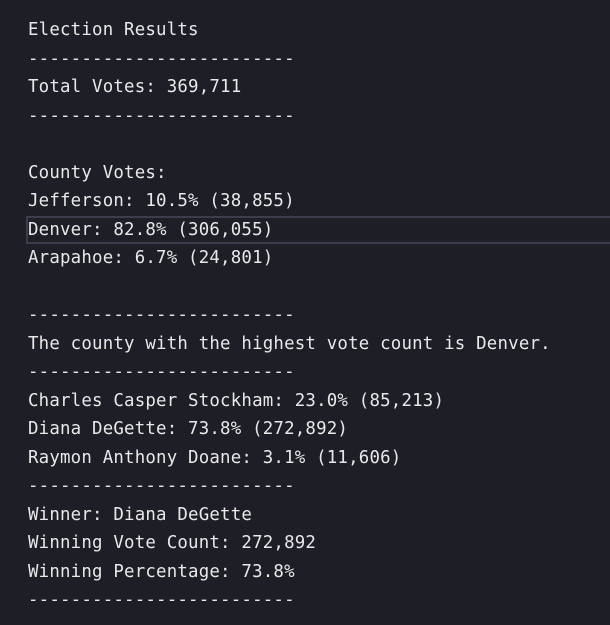 This screenshot has width=610, height=625. I want to click on output-line-candidate-degette: Diana DeGette: 73.8% (272,892), so click(188, 429).